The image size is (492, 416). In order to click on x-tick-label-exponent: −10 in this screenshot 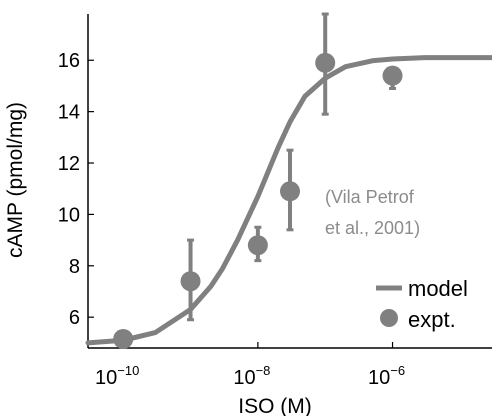, I will do `click(128, 370)`.